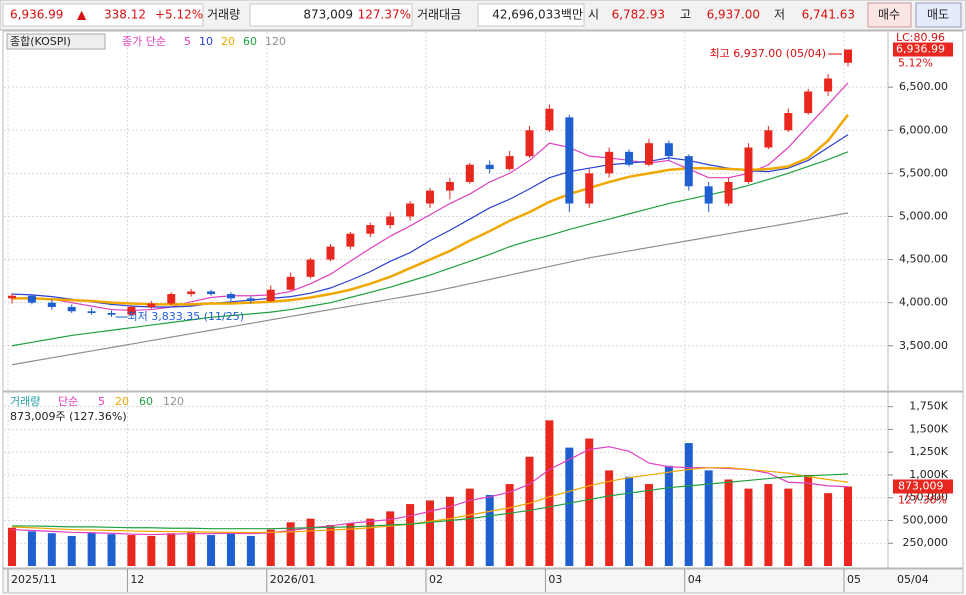 The width and height of the screenshot is (966, 595). I want to click on y-tick-label: 3,500.00, so click(923, 345).